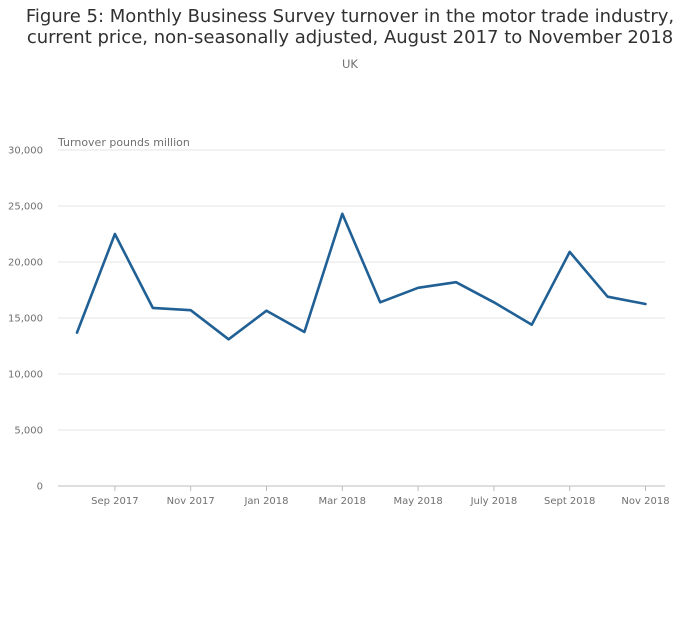 The height and width of the screenshot is (635, 700). I want to click on x-tick-label: July 2018, so click(494, 501).